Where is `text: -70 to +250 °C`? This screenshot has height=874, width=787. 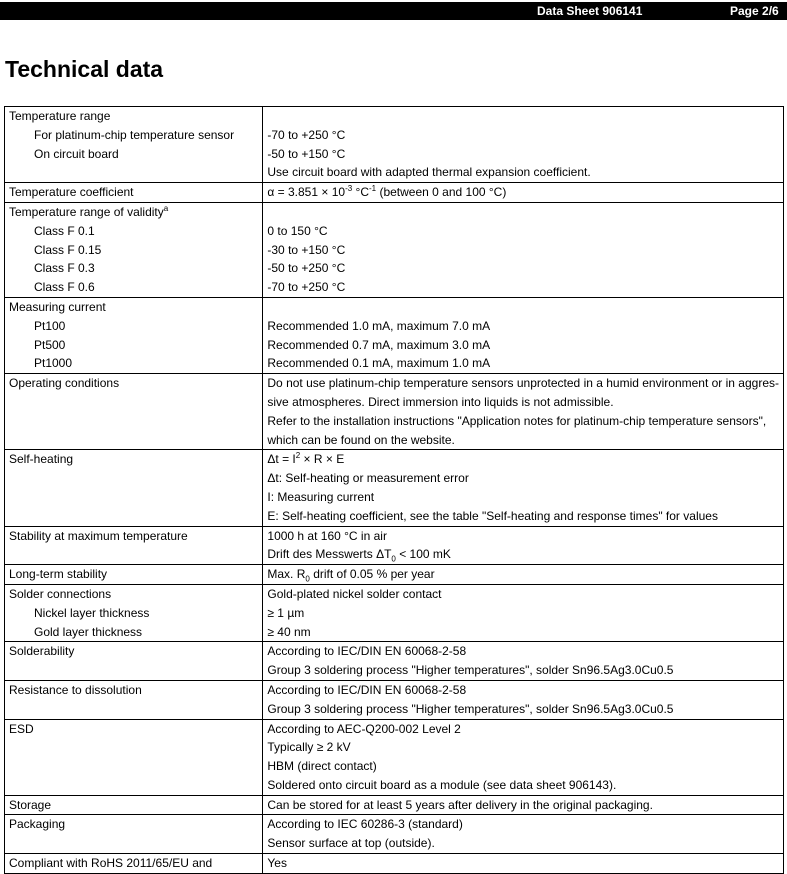
text: -70 to +250 °C is located at coordinates (306, 134).